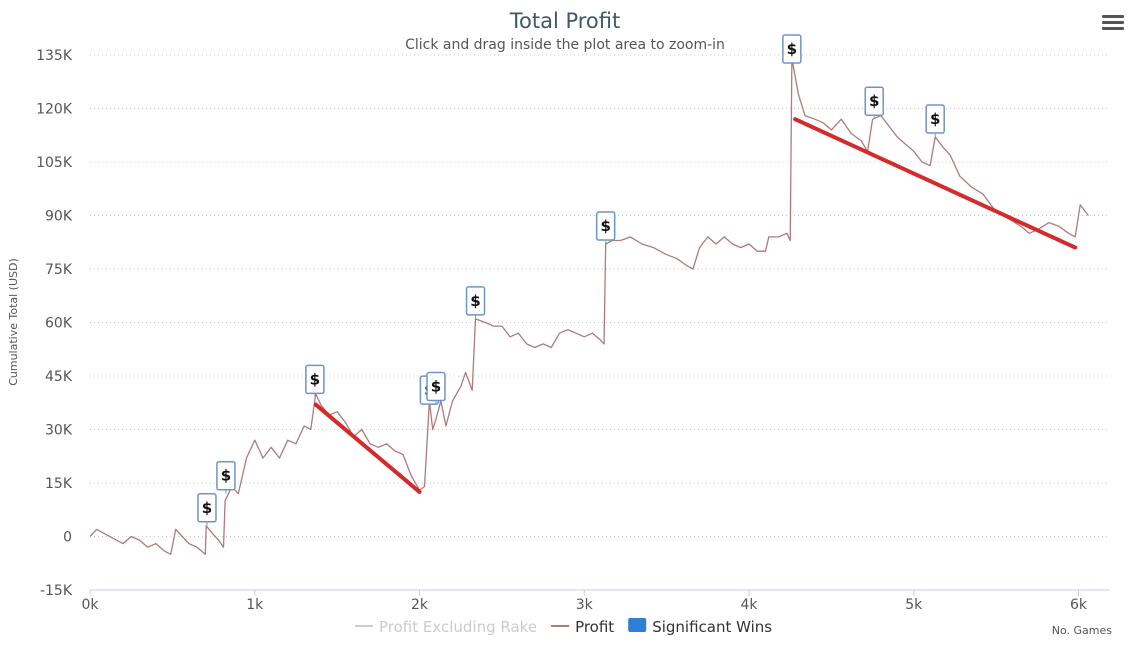  I want to click on y-tick-label: 105K, so click(54, 163).